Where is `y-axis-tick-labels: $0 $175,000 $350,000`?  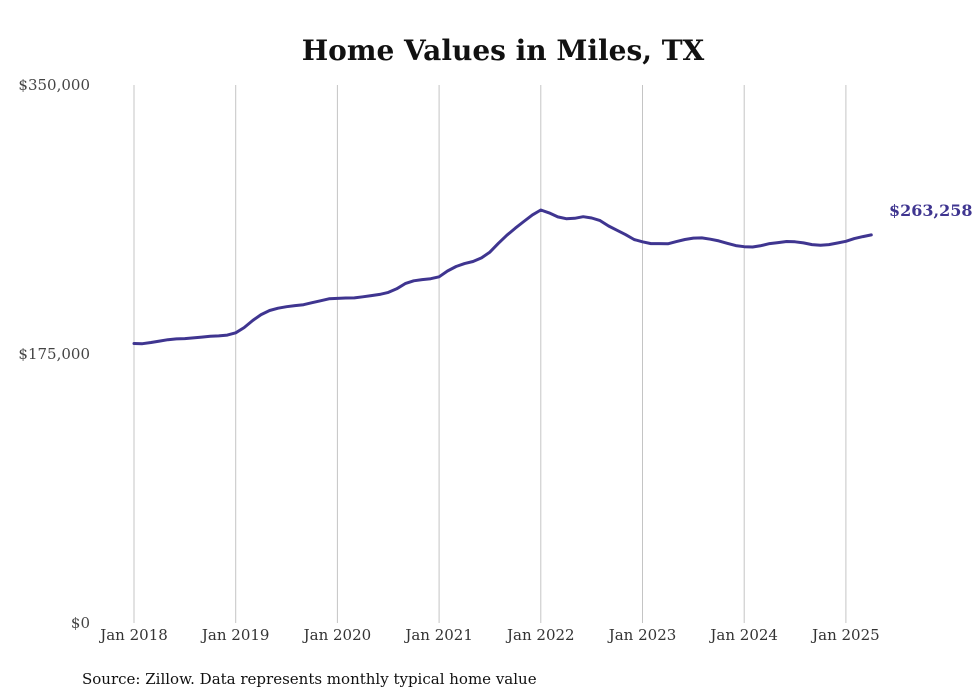
y-axis-tick-labels: $0 $175,000 $350,000 is located at coordinates (54, 354).